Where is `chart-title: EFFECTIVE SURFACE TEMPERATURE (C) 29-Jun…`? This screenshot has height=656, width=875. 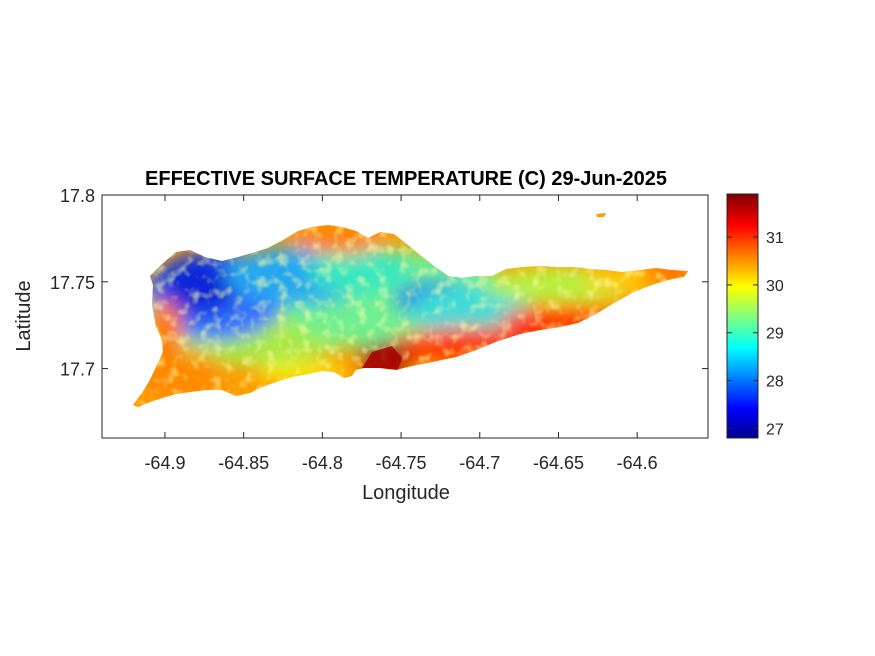 chart-title: EFFECTIVE SURFACE TEMPERATURE (C) 29-Jun… is located at coordinates (406, 179).